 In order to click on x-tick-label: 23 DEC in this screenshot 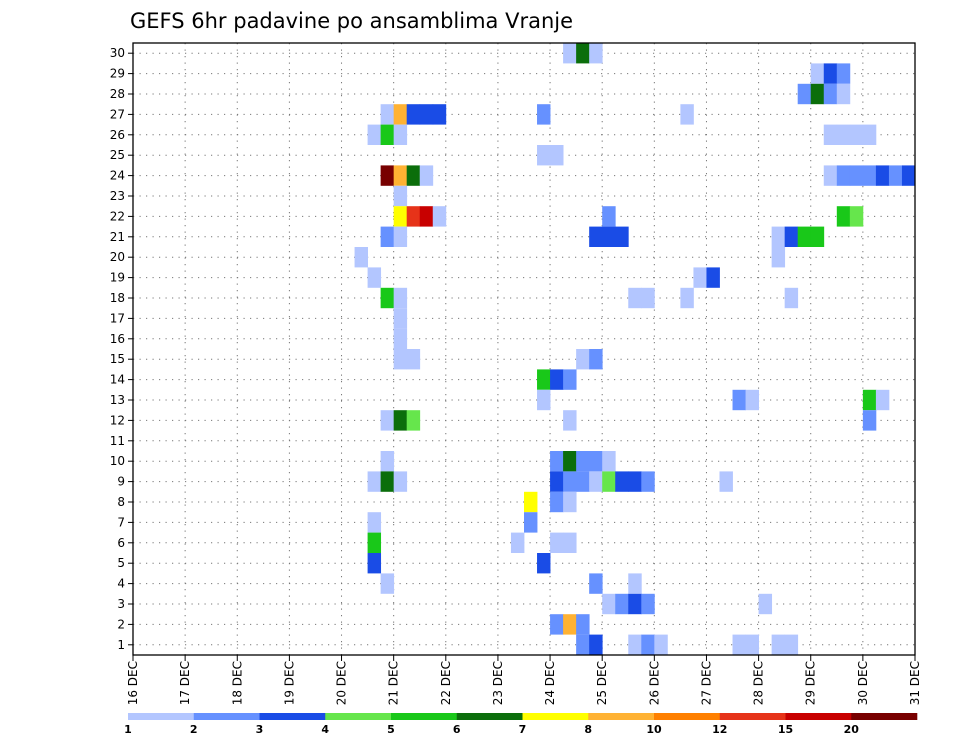, I will do `click(498, 683)`.